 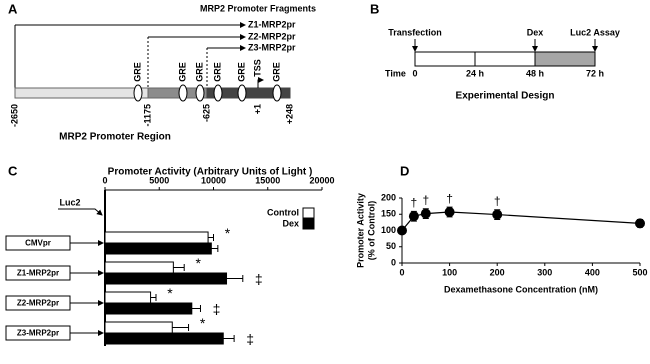 What do you see at coordinates (38, 273) in the screenshot?
I see `y-tick-label: Z1-MRP2pr` at bounding box center [38, 273].